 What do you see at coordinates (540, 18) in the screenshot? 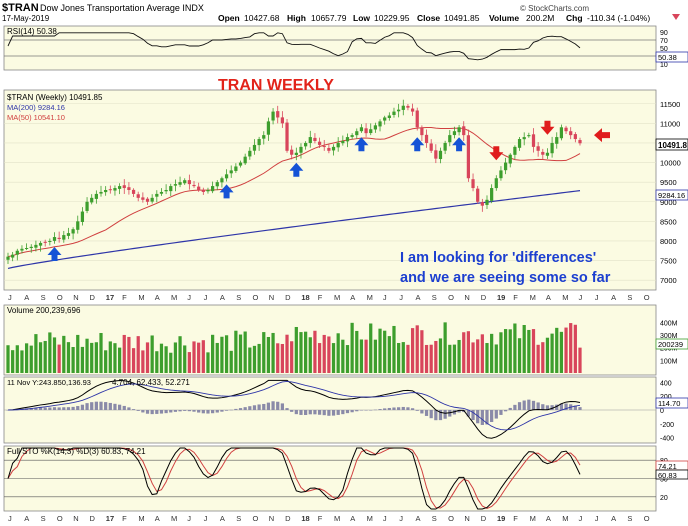
I see `volume-value: 200.2M` at bounding box center [540, 18].